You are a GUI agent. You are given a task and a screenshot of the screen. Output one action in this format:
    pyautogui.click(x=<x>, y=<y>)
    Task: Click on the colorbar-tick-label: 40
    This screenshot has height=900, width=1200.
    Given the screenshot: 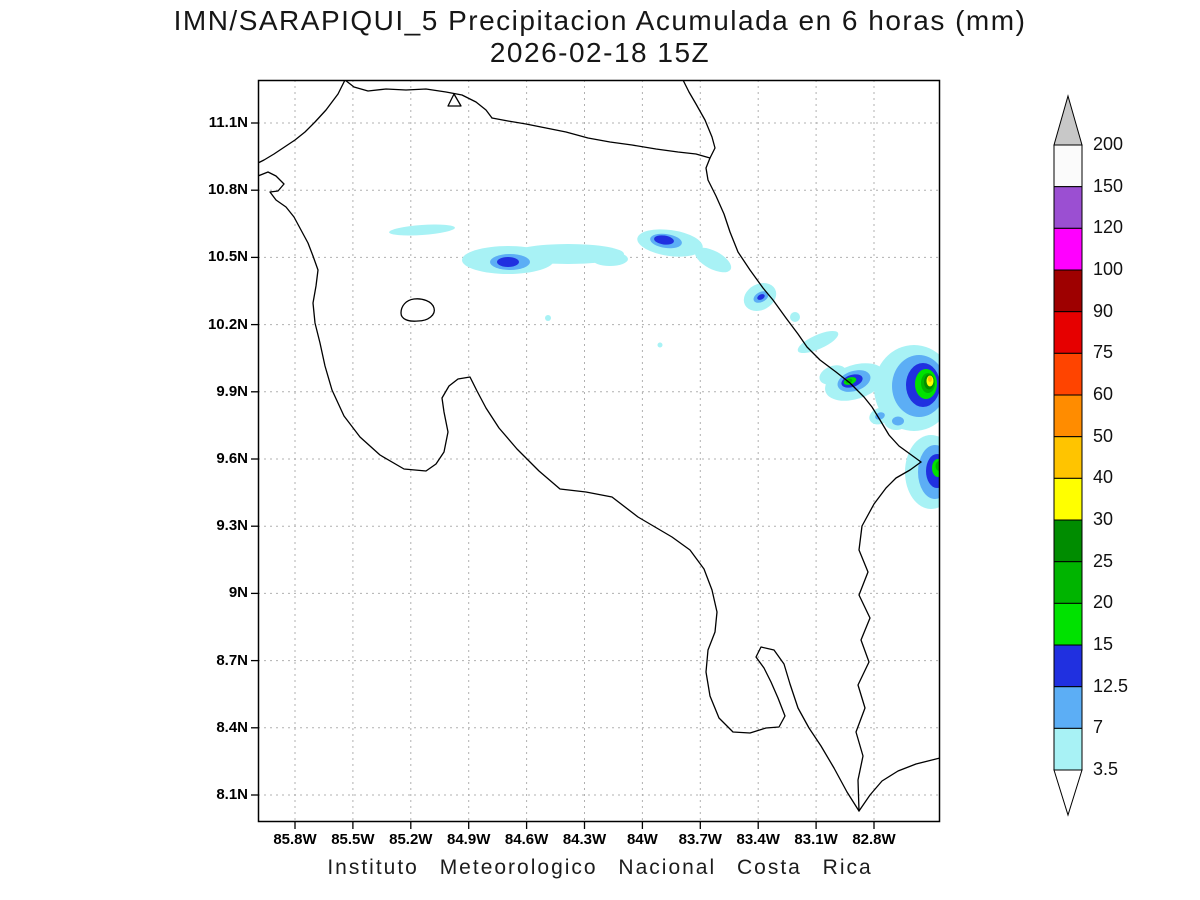 What is the action you would take?
    pyautogui.click(x=1103, y=477)
    